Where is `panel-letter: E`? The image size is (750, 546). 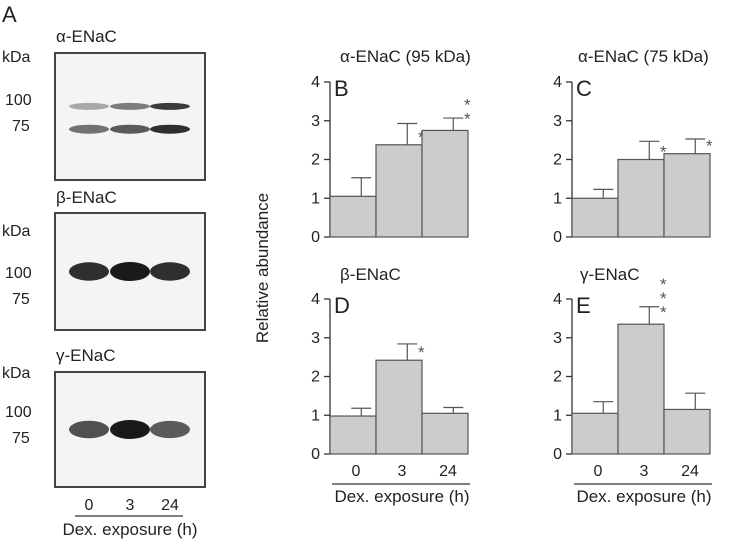
panel-letter: E is located at coordinates (583, 305).